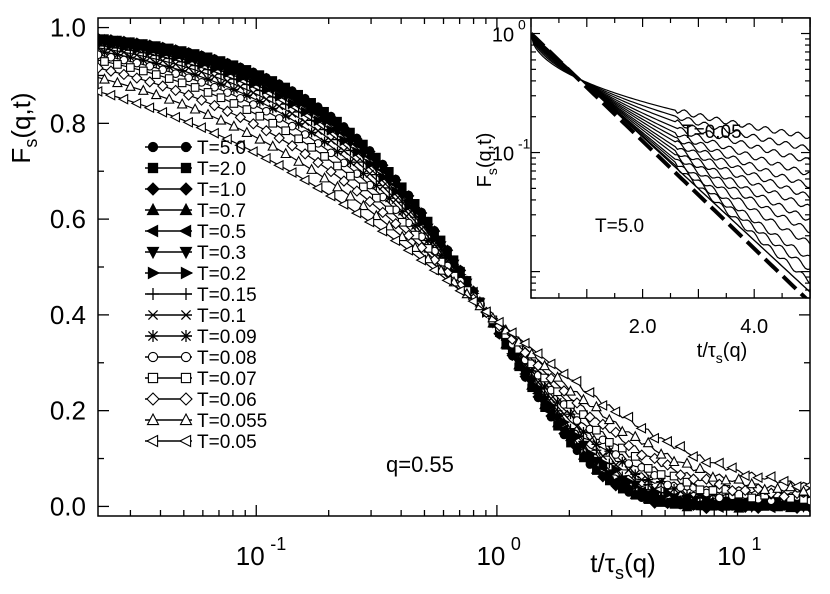  I want to click on main-x-tick-label: 10, so click(490, 556).